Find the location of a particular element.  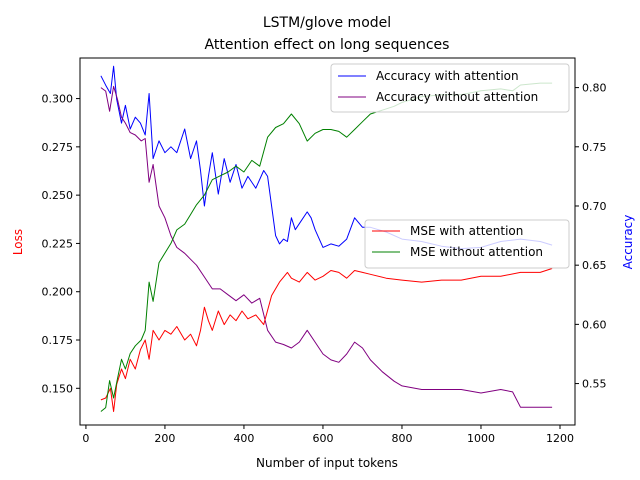

chart-title: LSTM/glove model is located at coordinates (327, 23).